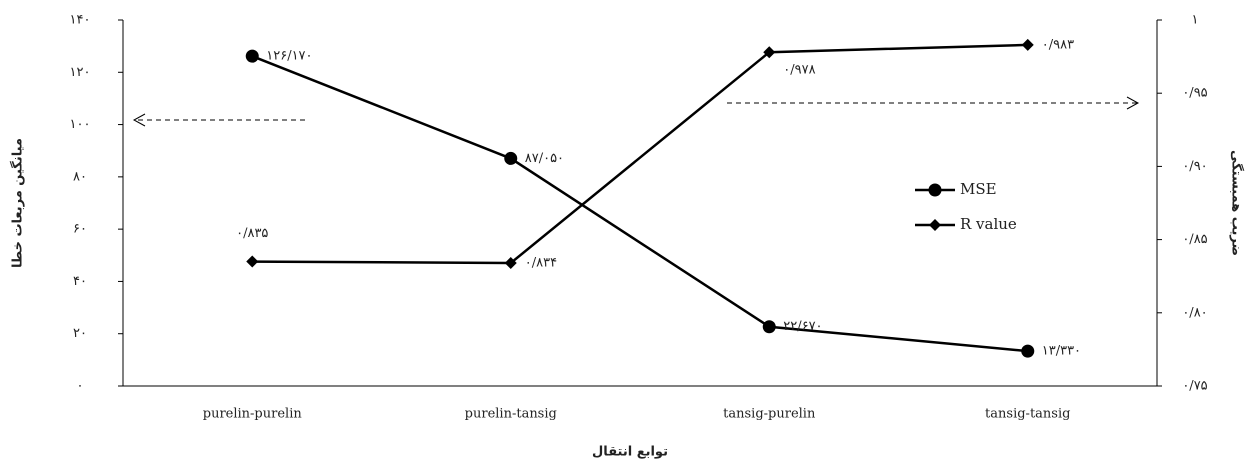 The height and width of the screenshot is (465, 1248). I want to click on y2-tick-label: ۰/۷۵, so click(1194, 386).